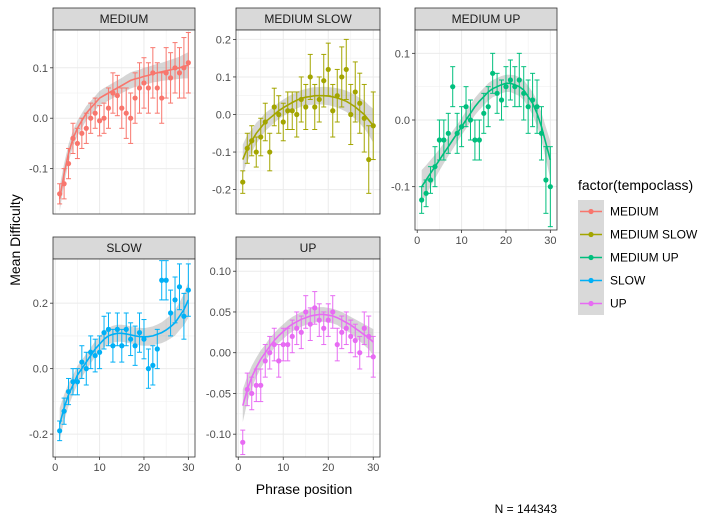 This screenshot has width=717, height=522. What do you see at coordinates (486, 135) in the screenshot?
I see `smooth-line-medium-up` at bounding box center [486, 135].